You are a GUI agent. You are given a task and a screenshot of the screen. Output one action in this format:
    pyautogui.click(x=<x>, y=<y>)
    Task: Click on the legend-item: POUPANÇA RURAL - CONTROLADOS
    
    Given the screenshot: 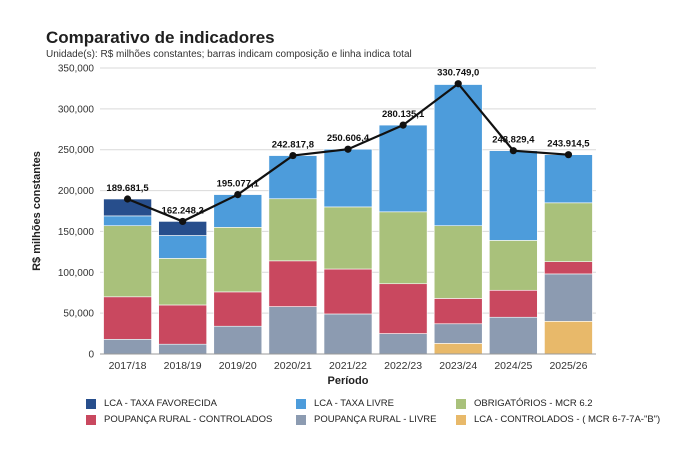 What is the action you would take?
    pyautogui.click(x=179, y=419)
    